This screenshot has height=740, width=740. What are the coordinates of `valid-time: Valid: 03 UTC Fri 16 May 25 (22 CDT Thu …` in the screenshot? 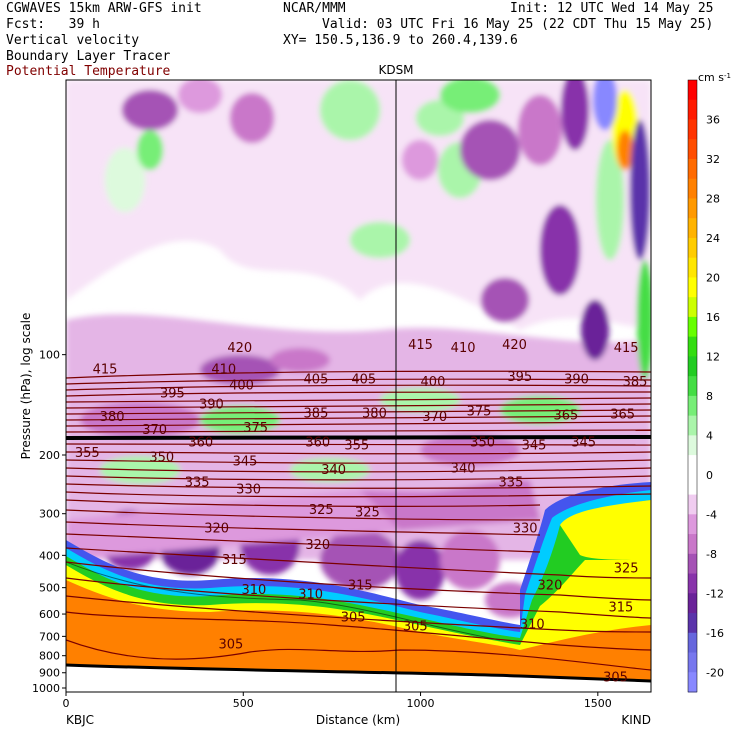 It's located at (518, 24).